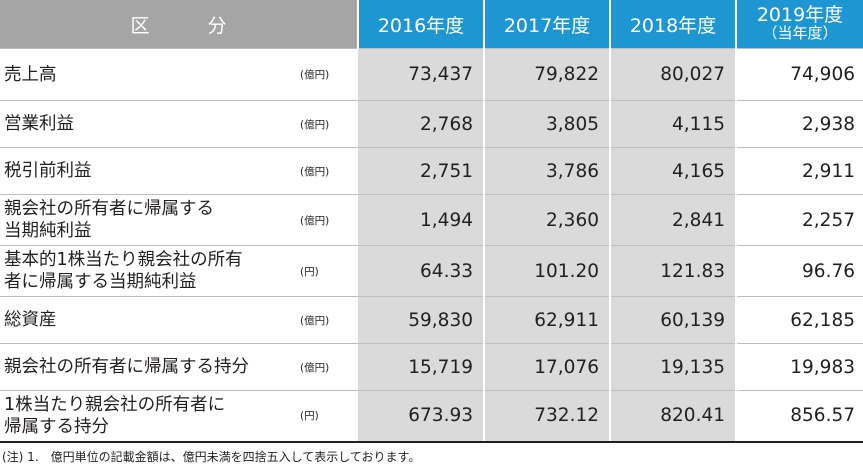  What do you see at coordinates (145, 320) in the screenshot?
I see `row-label: 総資産` at bounding box center [145, 320].